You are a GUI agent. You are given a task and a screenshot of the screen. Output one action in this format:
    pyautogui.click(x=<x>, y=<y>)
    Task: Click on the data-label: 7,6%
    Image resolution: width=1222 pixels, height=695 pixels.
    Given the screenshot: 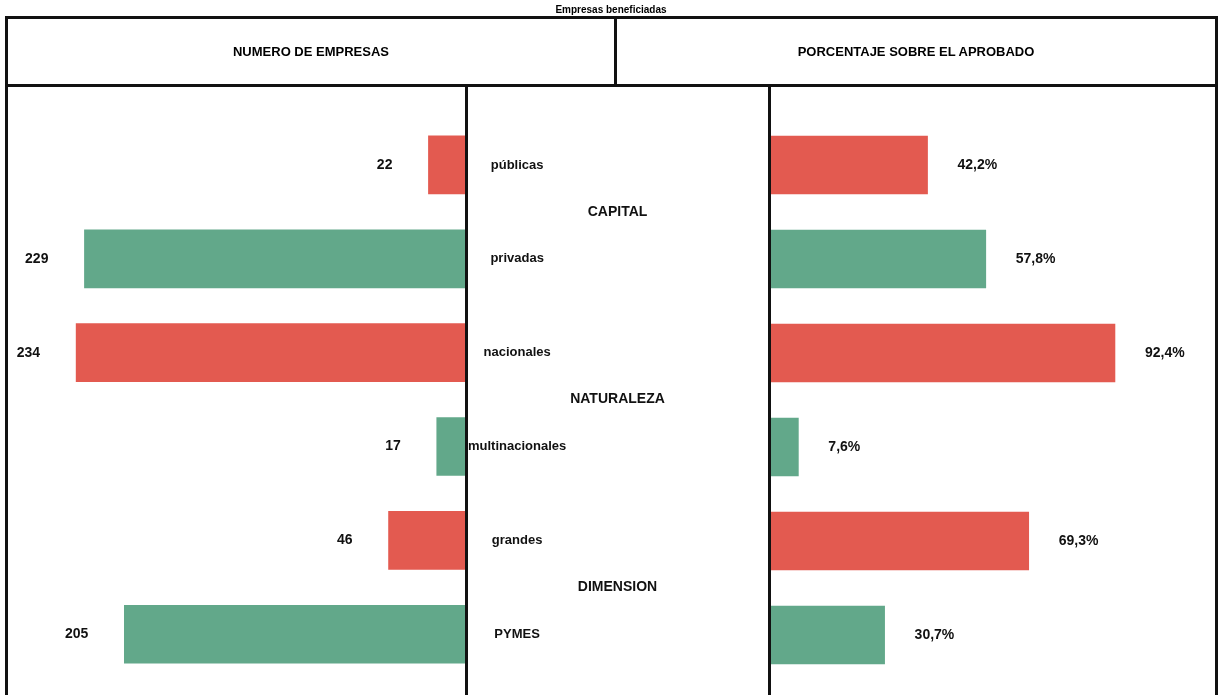 What is the action you would take?
    pyautogui.click(x=844, y=445)
    